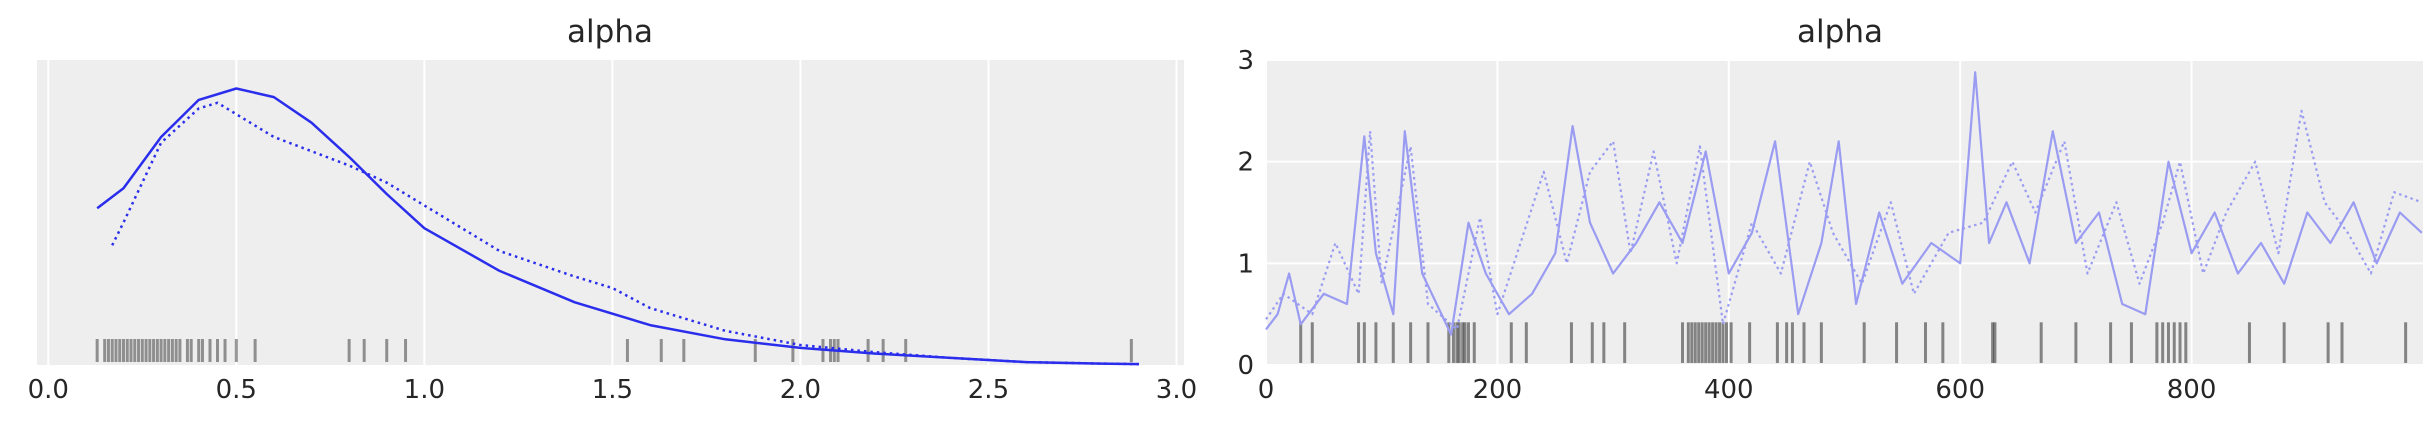 This screenshot has height=423, width=2423. I want to click on kde-xtick-label: 1.0, so click(424, 390).